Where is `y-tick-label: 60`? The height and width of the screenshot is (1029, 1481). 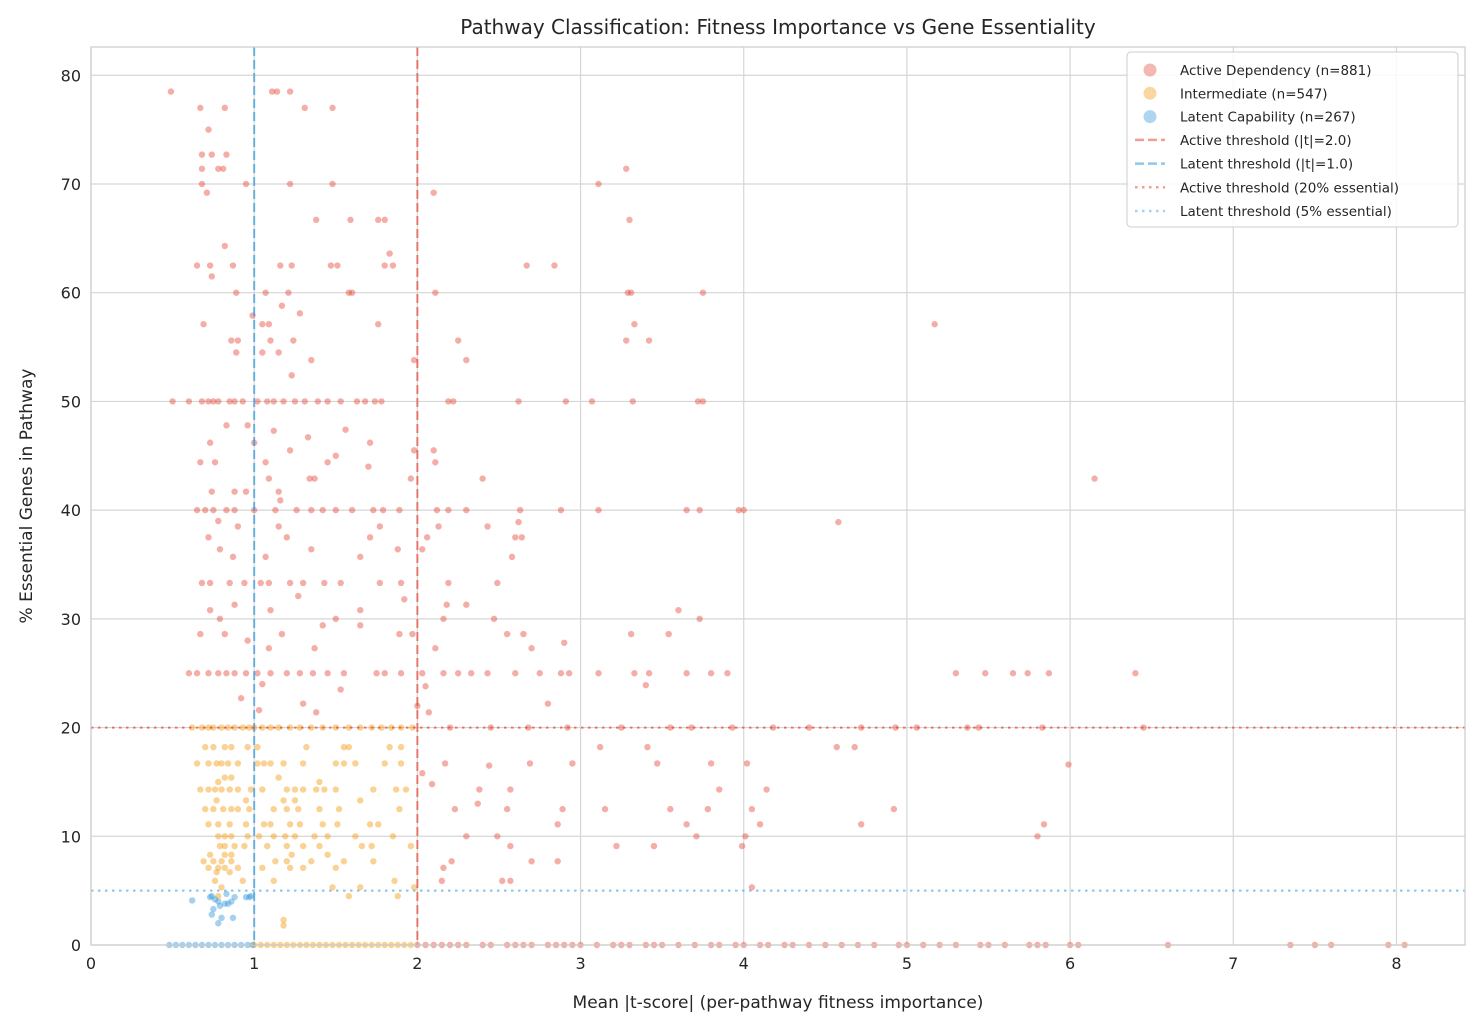 y-tick-label: 60 is located at coordinates (71, 293).